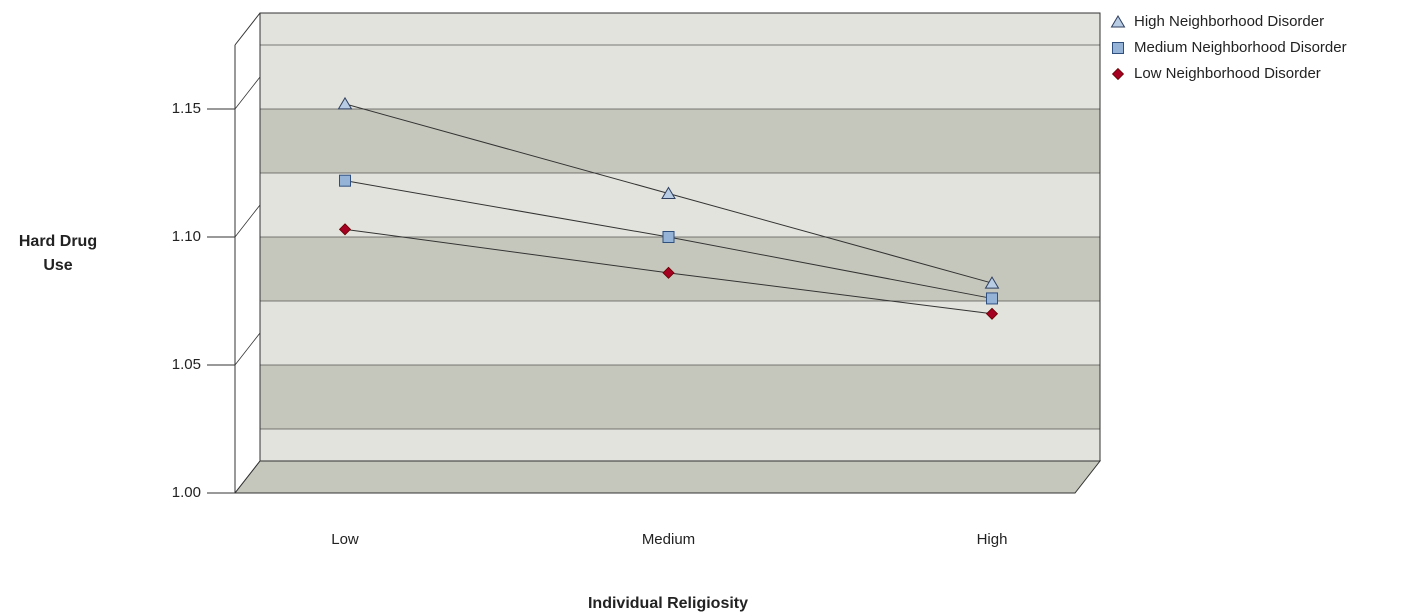 This screenshot has width=1419, height=616. I want to click on x-tick-label: High, so click(992, 539).